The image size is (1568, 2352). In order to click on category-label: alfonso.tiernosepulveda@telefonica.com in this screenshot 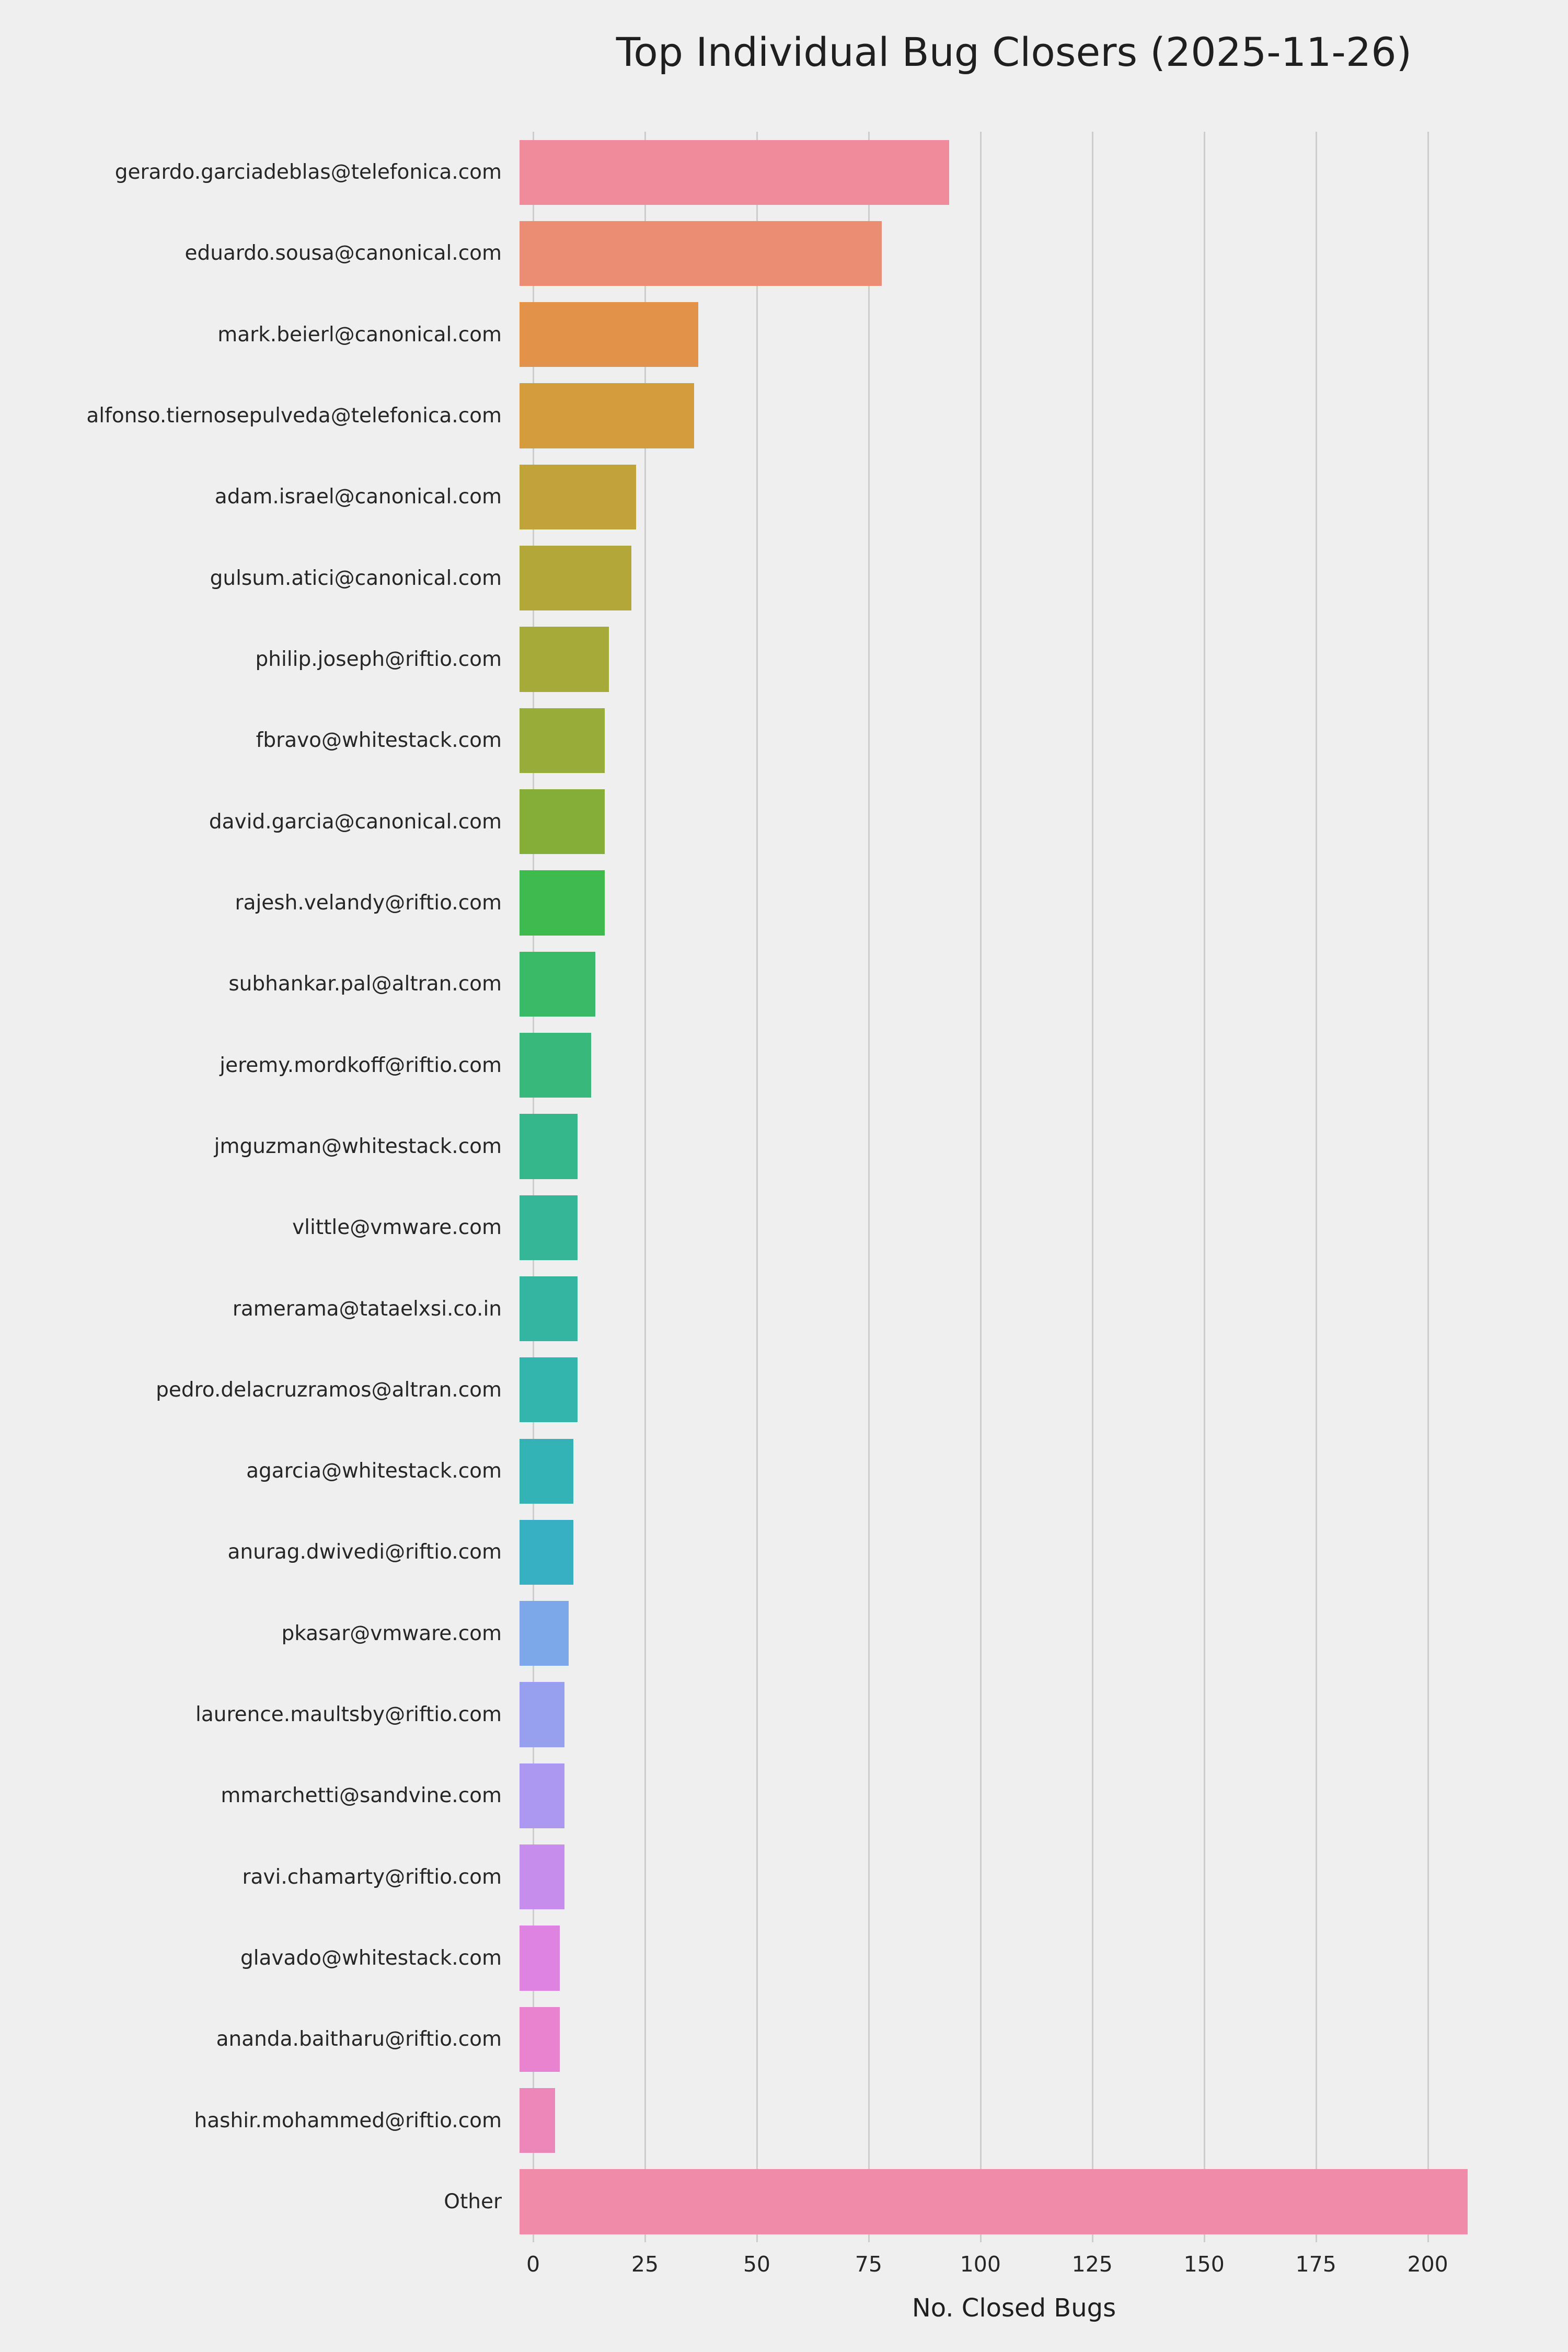, I will do `click(294, 416)`.